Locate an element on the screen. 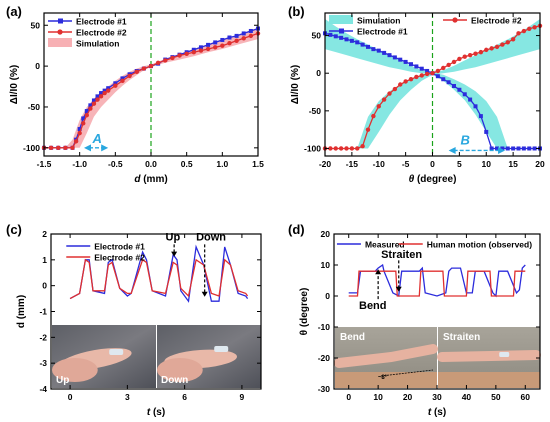 The height and width of the screenshot is (422, 550). x-tick-label: 0.0 is located at coordinates (151, 164).